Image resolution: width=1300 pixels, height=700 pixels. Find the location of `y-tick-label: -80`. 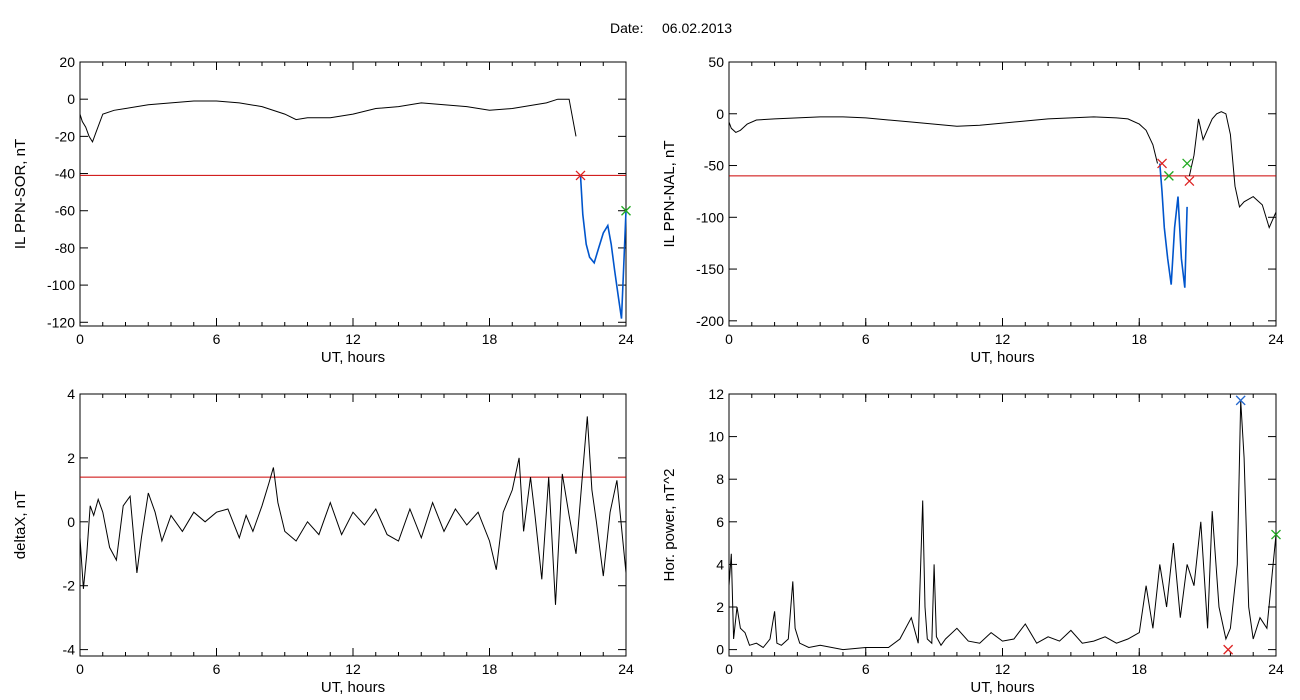

y-tick-label: -80 is located at coordinates (65, 248).